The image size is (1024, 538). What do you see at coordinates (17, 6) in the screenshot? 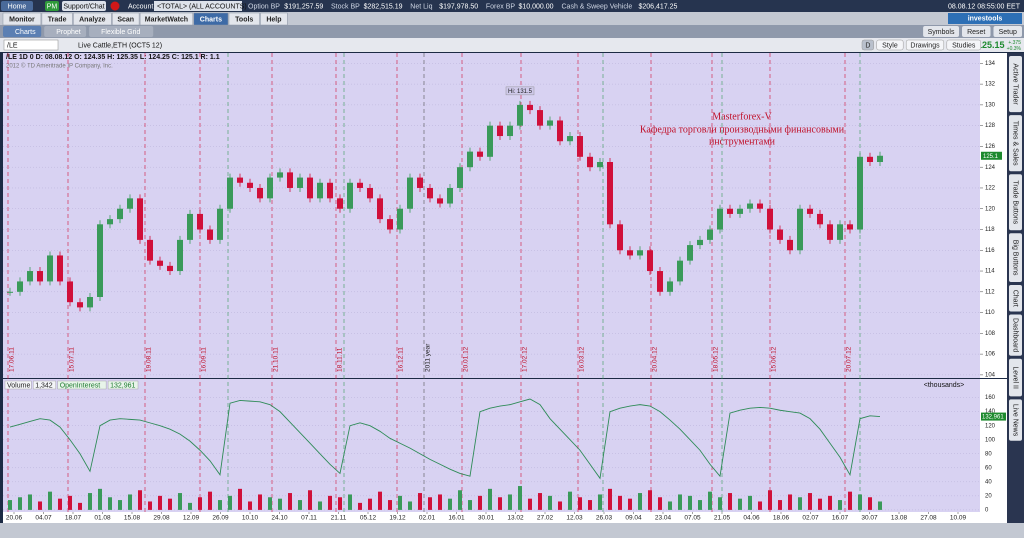
I see `home-button` at bounding box center [17, 6].